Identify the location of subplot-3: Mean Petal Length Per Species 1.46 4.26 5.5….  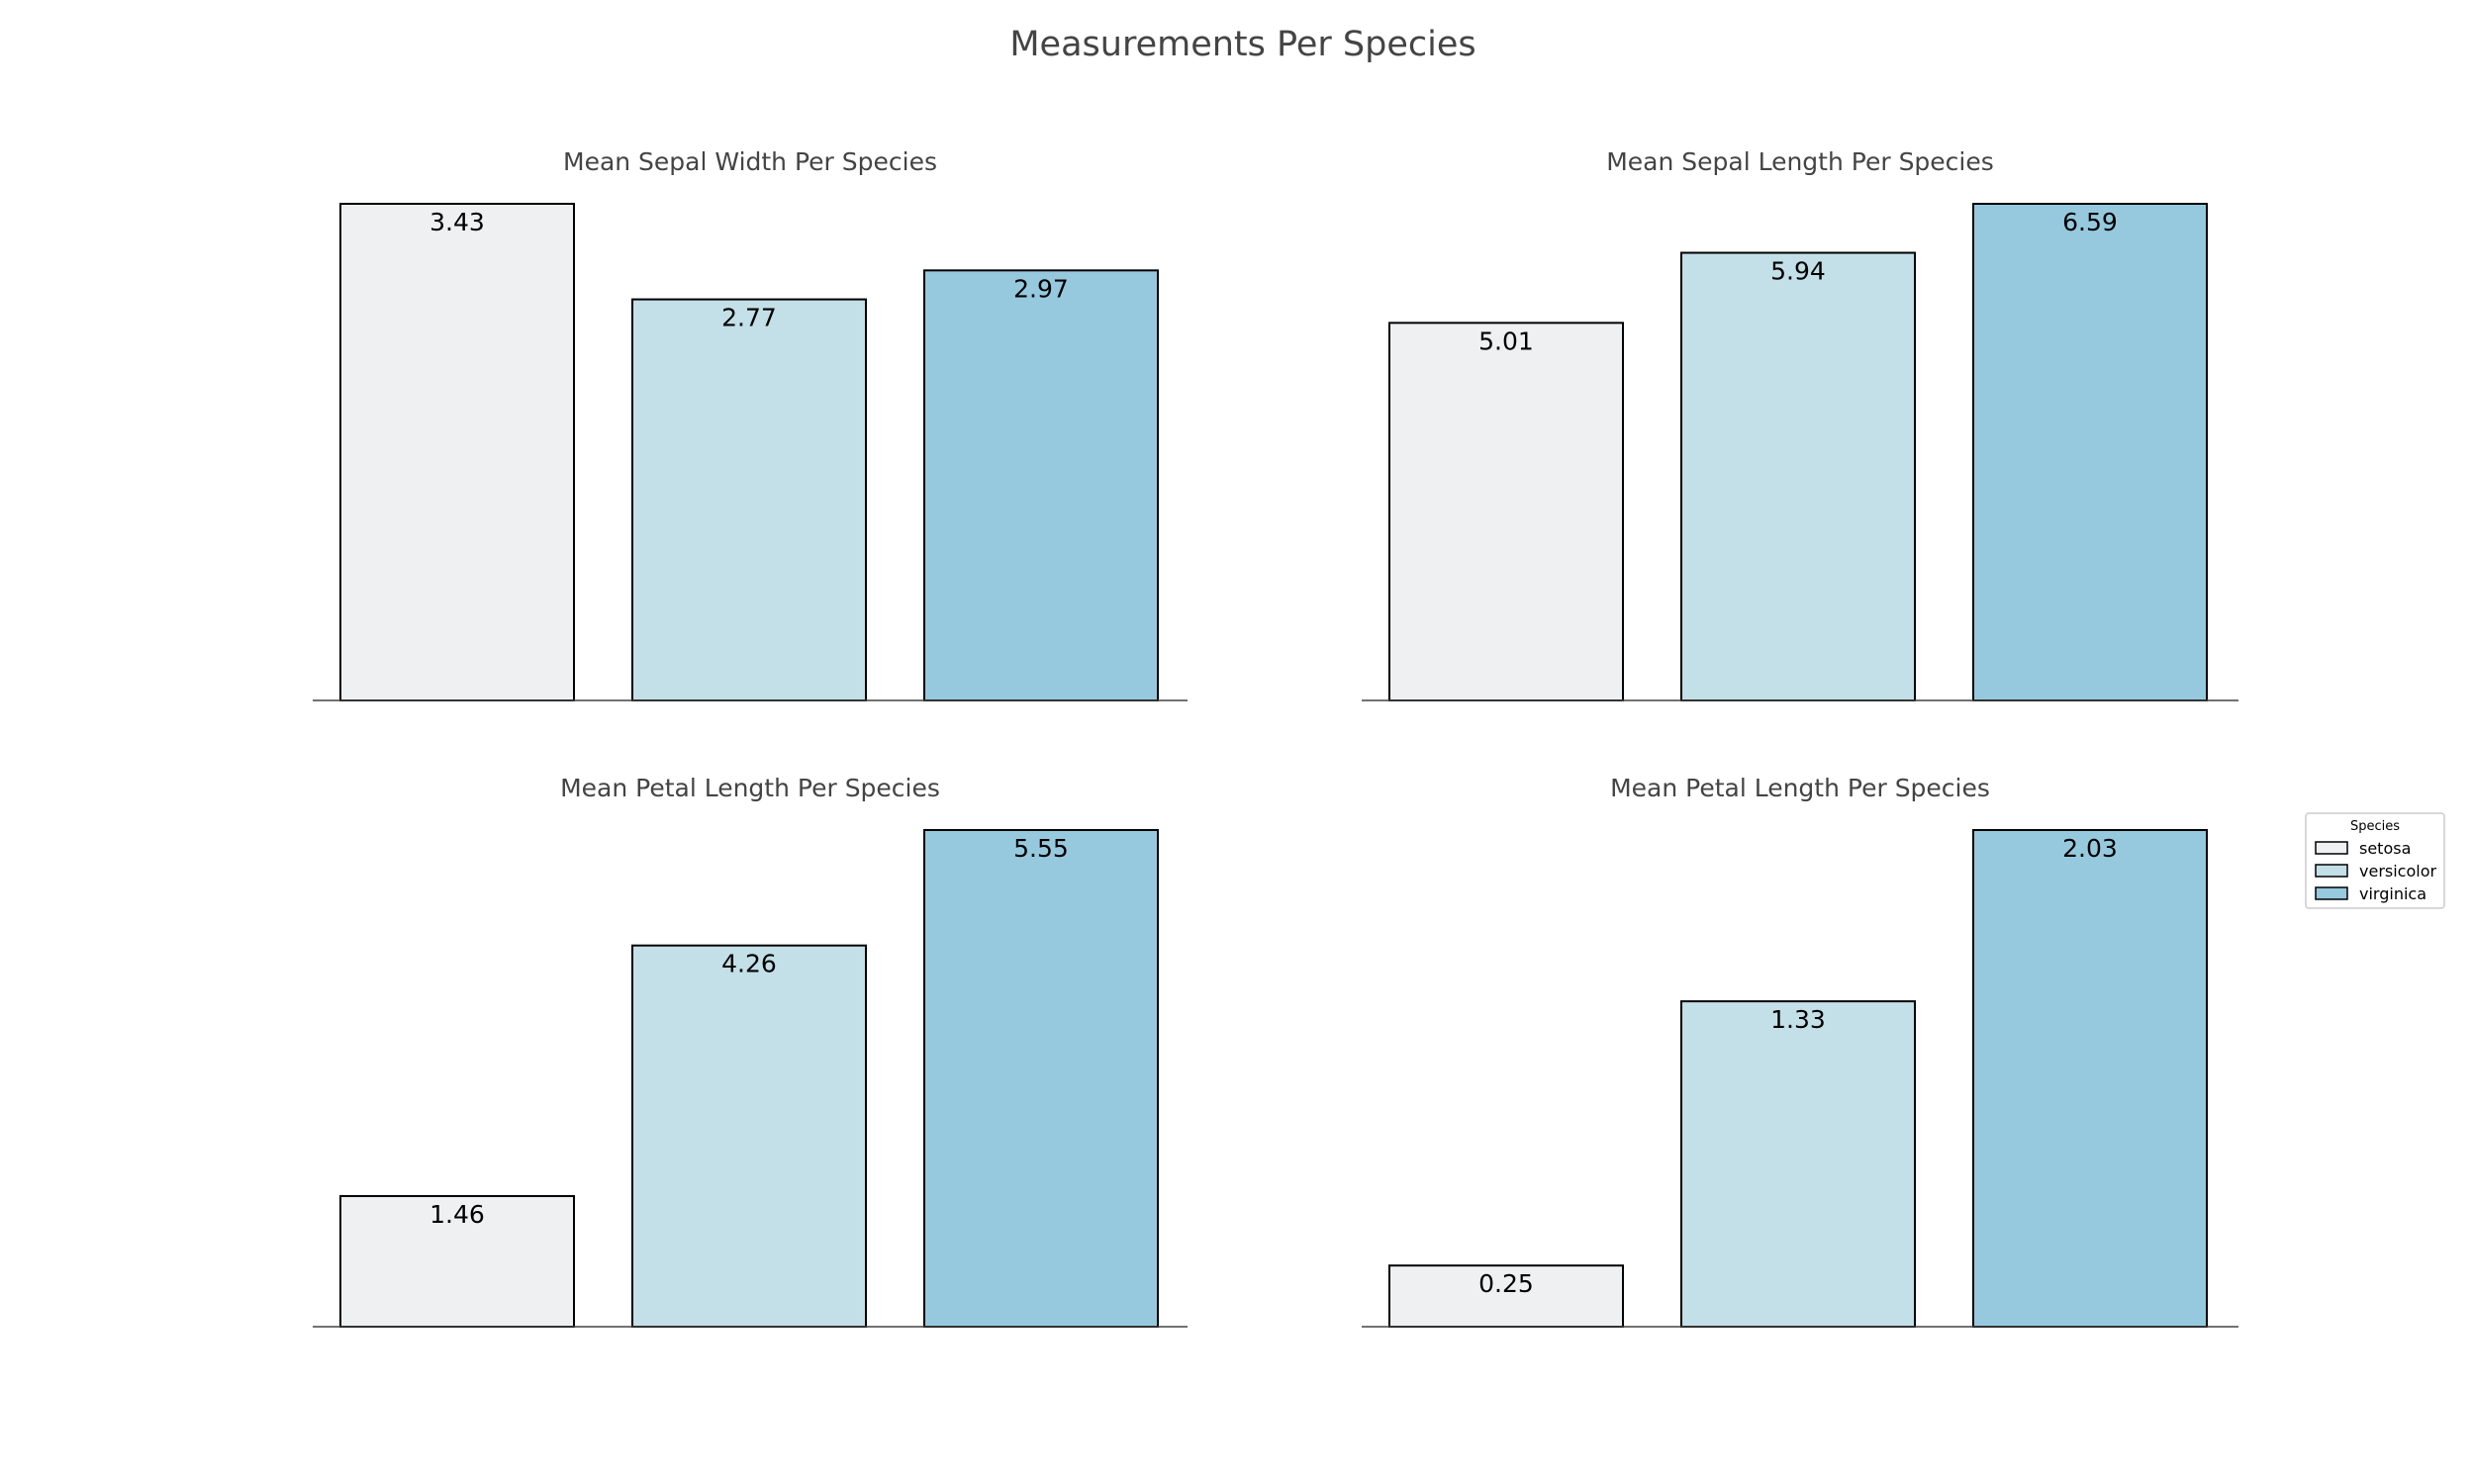
(750, 1051).